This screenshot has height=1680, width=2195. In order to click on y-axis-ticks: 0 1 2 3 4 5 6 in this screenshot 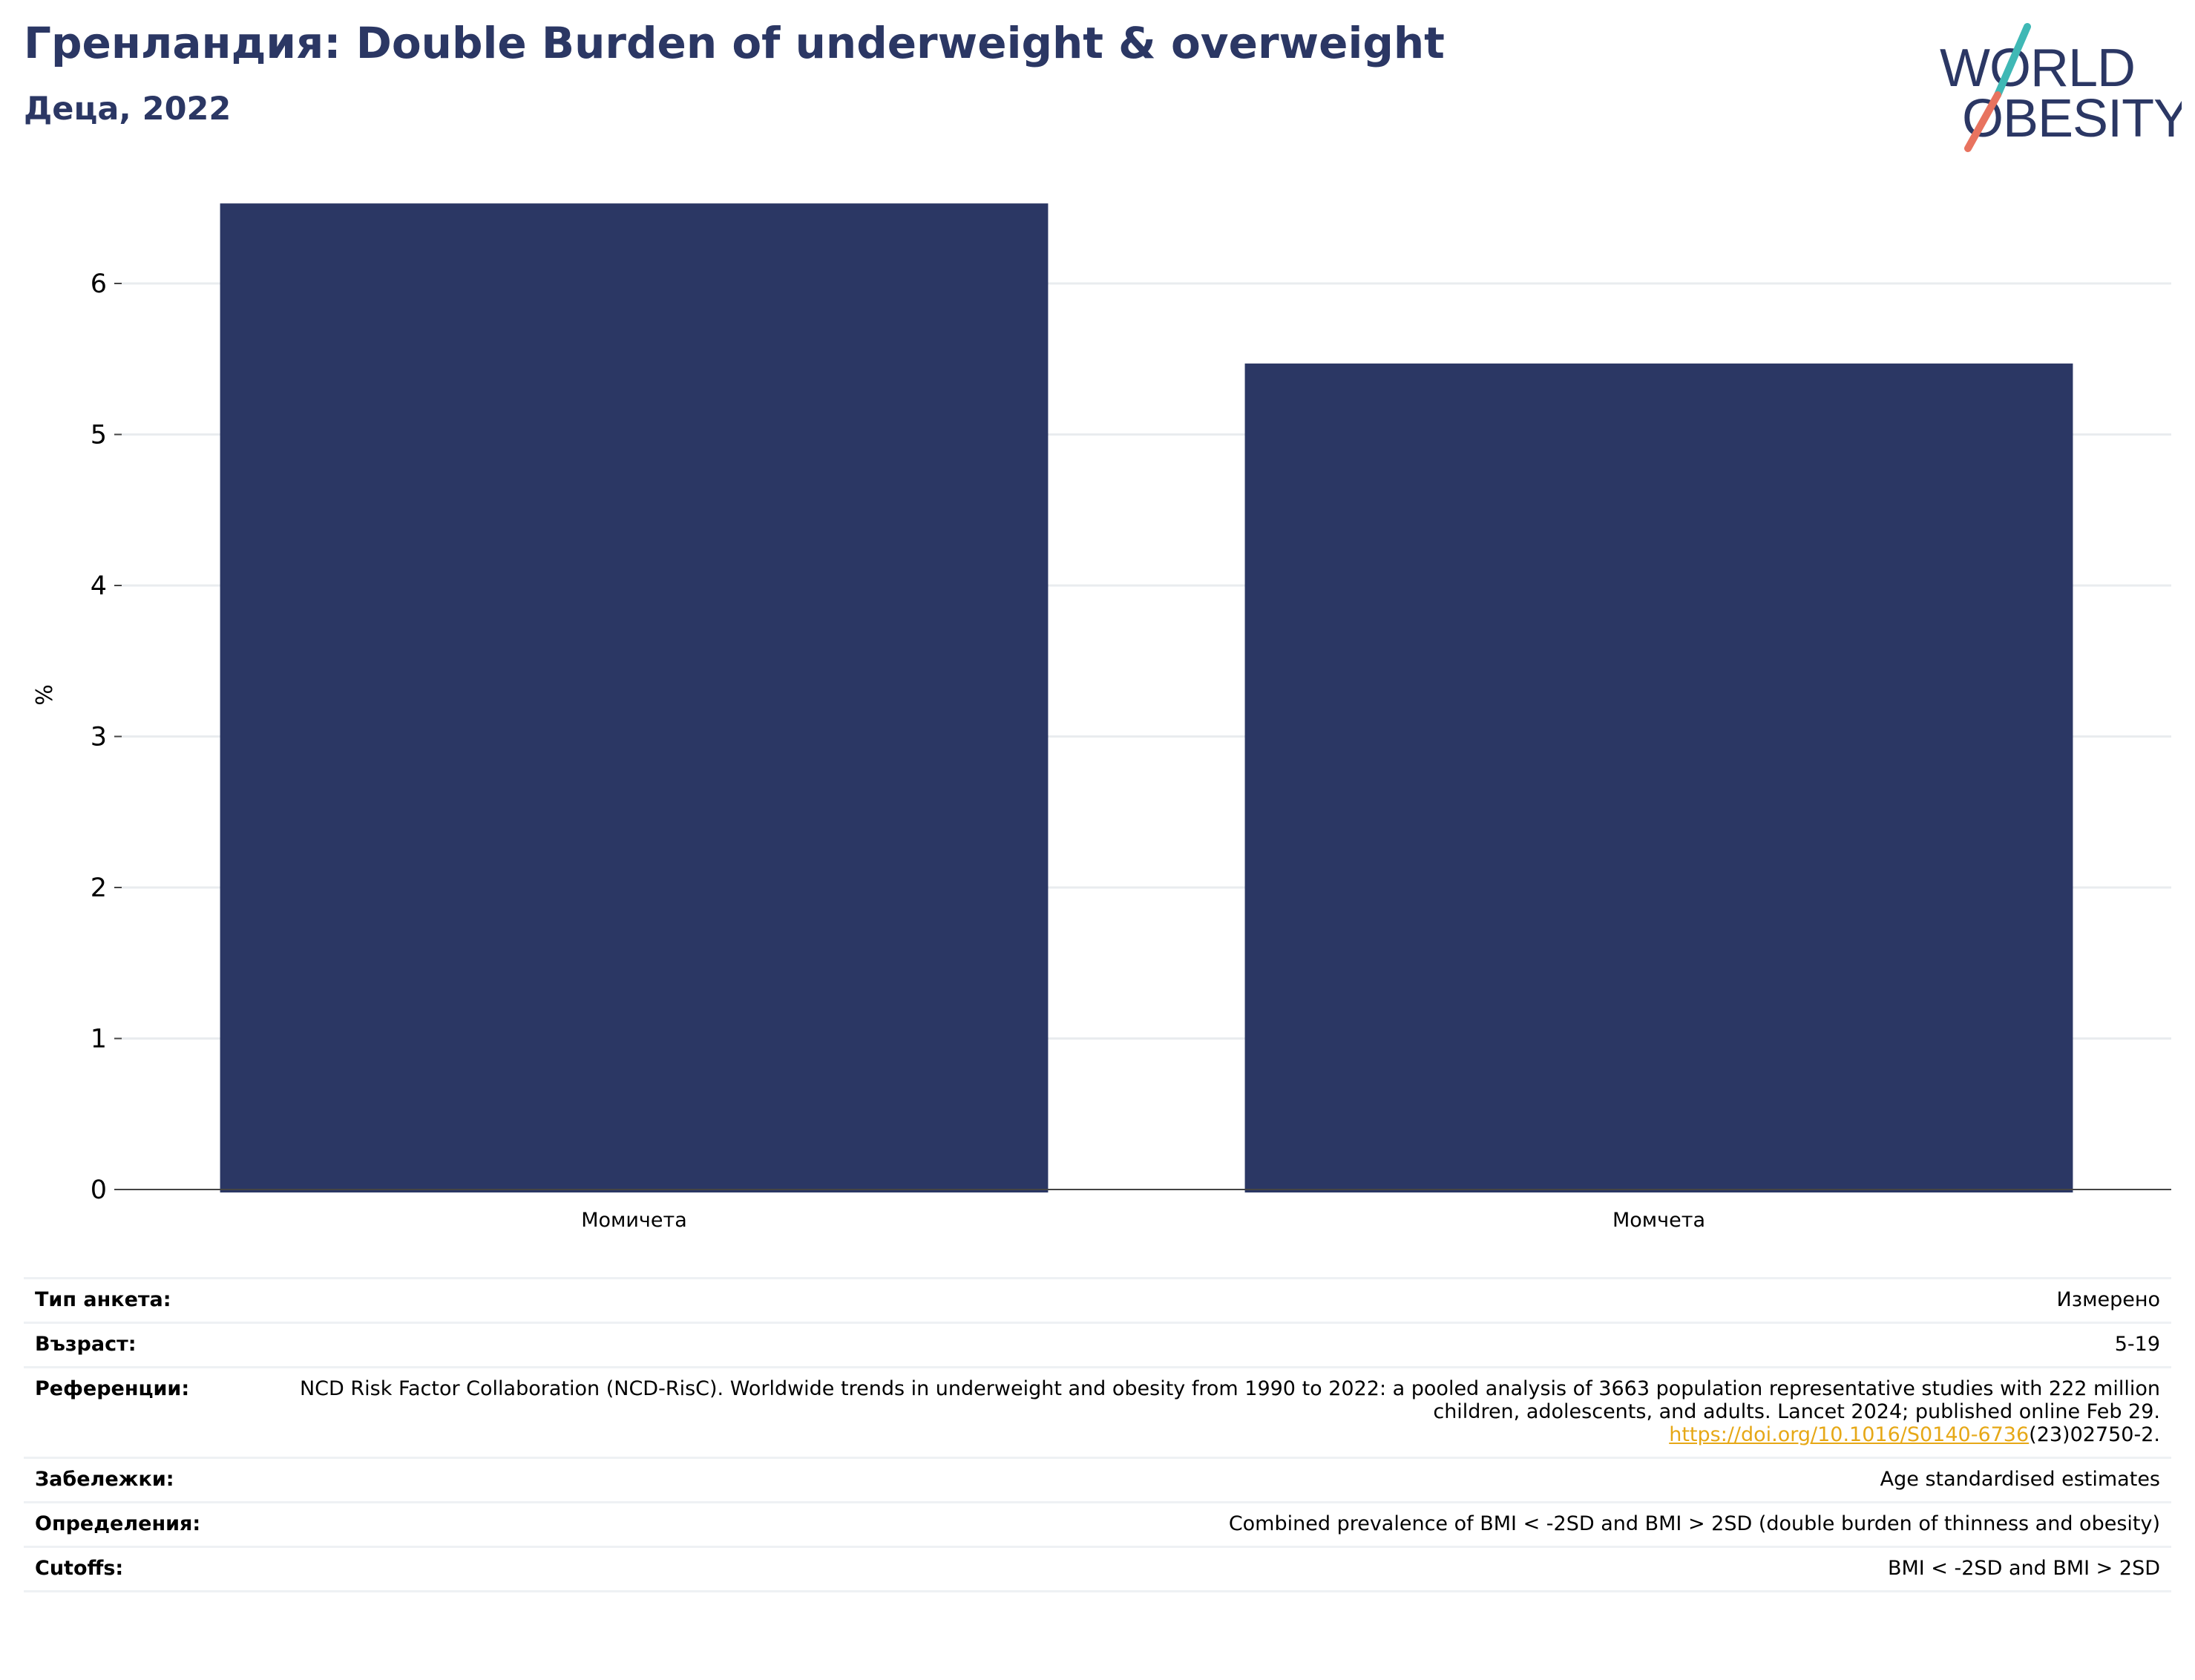, I will do `click(107, 737)`.